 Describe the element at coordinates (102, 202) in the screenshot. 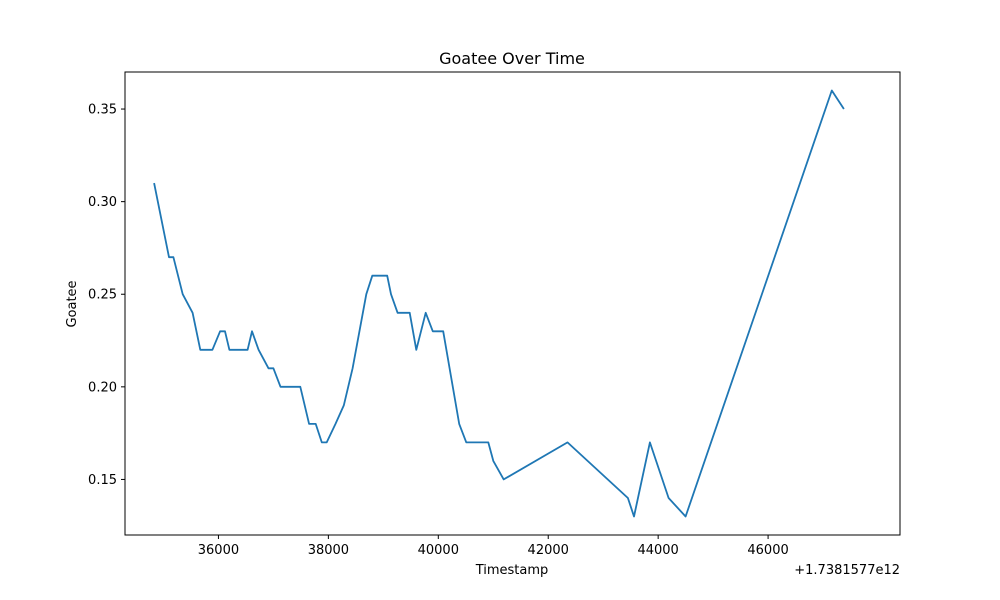

I see `y-tick-label: 0.30` at that location.